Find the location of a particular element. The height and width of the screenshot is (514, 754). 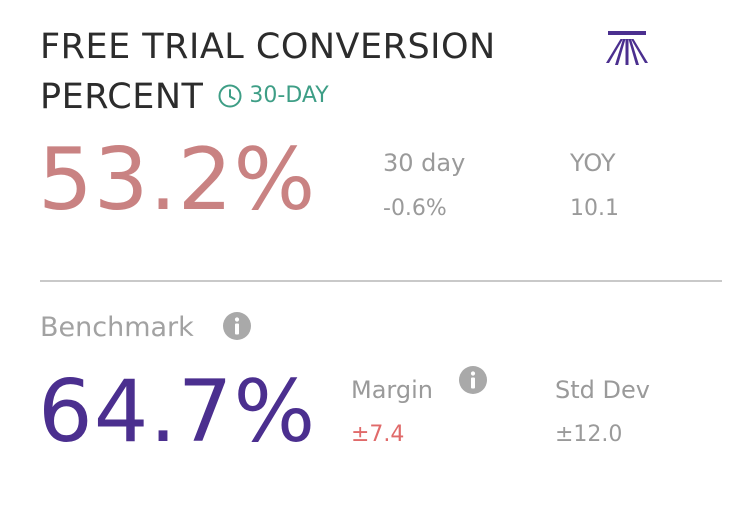

sunrise-logo-icon is located at coordinates (627, 48).